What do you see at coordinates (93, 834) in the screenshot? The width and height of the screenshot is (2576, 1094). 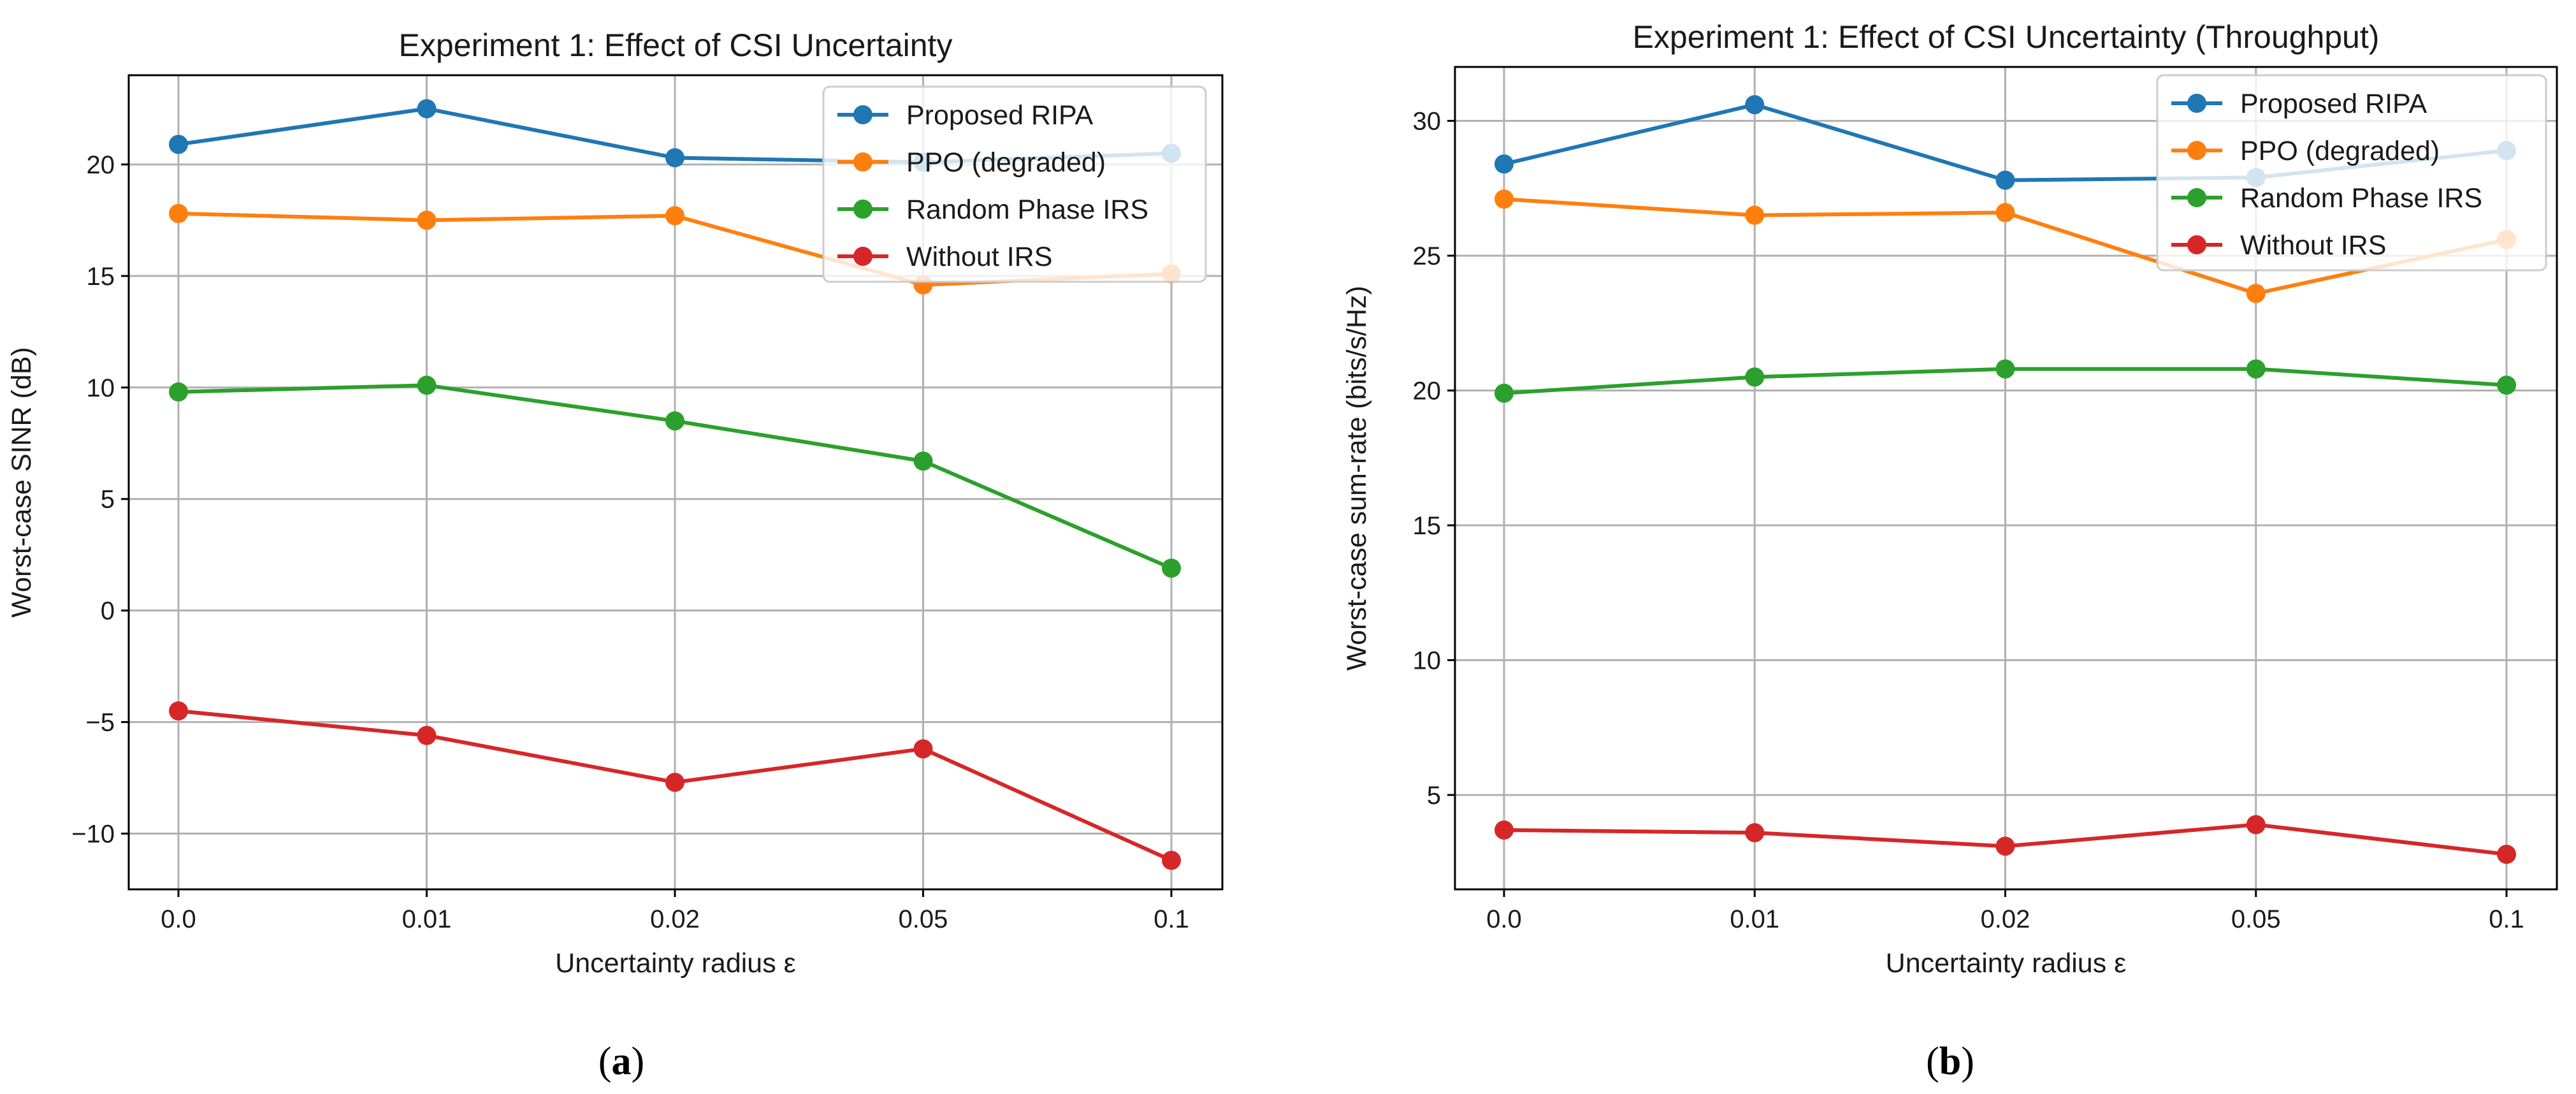 I see `y-tick-label: −10` at bounding box center [93, 834].